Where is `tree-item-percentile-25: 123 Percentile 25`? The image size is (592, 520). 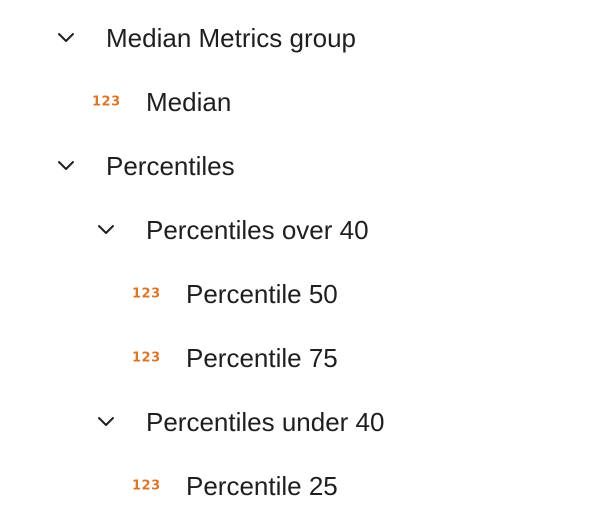
tree-item-percentile-25: 123 Percentile 25 is located at coordinates (296, 486).